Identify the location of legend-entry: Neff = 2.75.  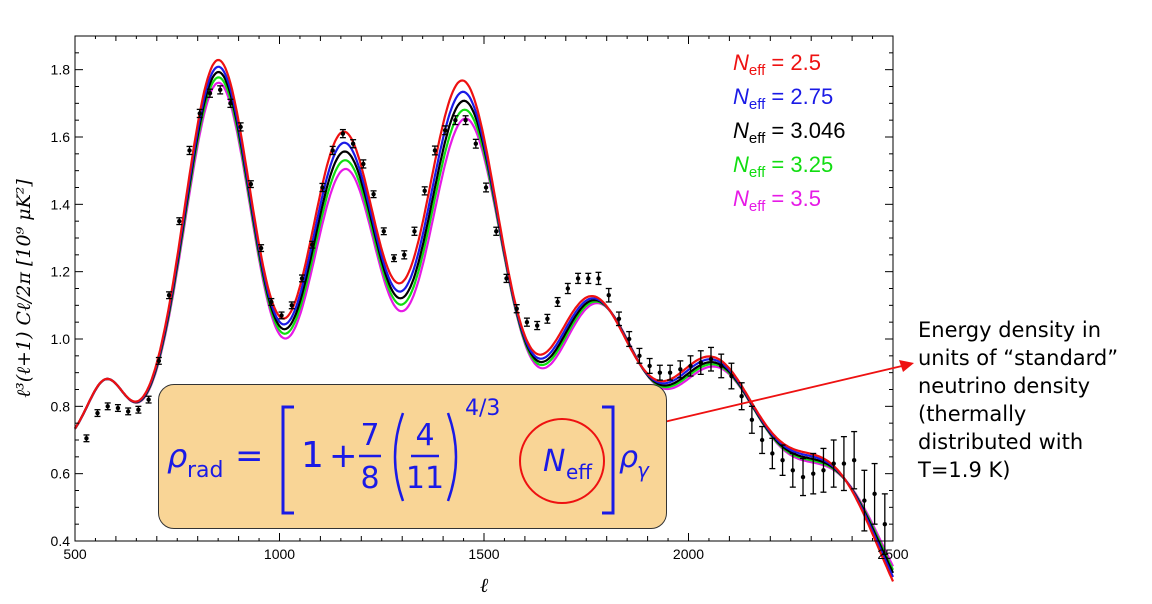
(783, 98).